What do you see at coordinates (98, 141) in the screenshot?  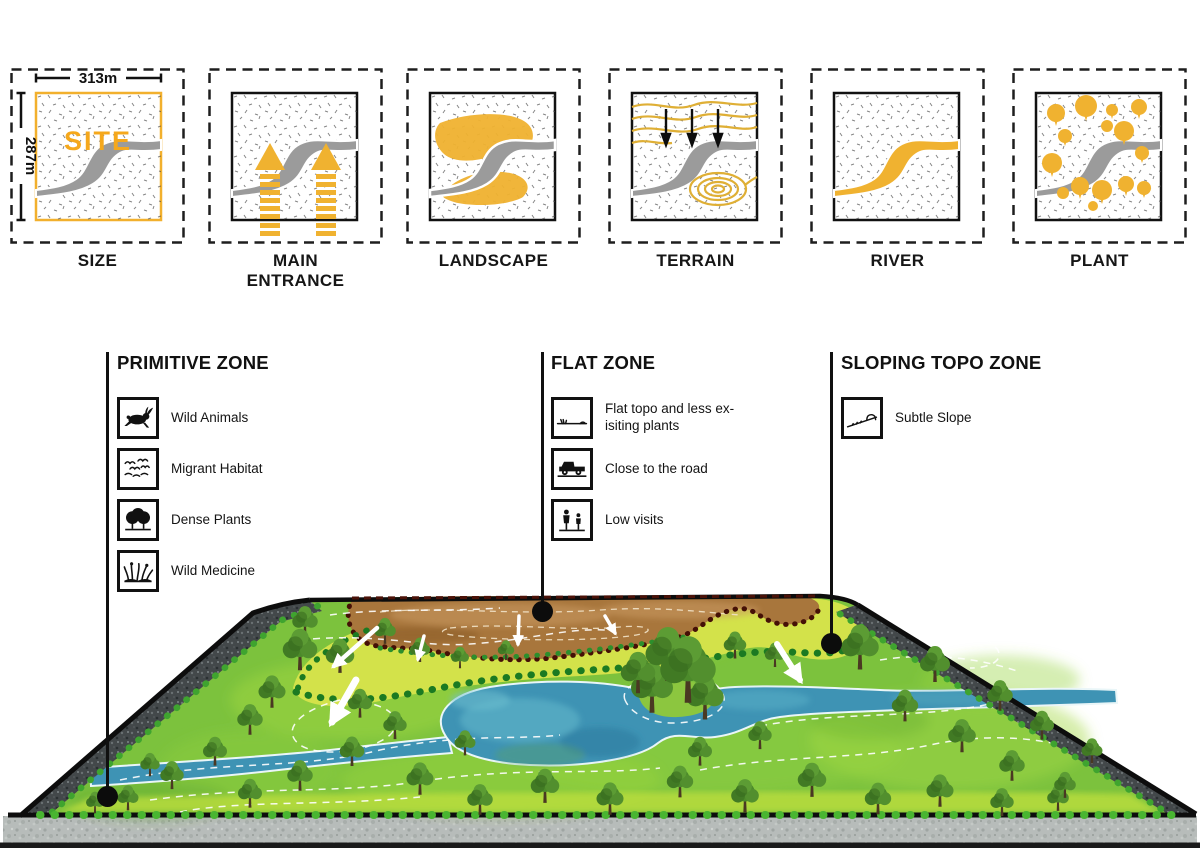 I see `site-label: SITE` at bounding box center [98, 141].